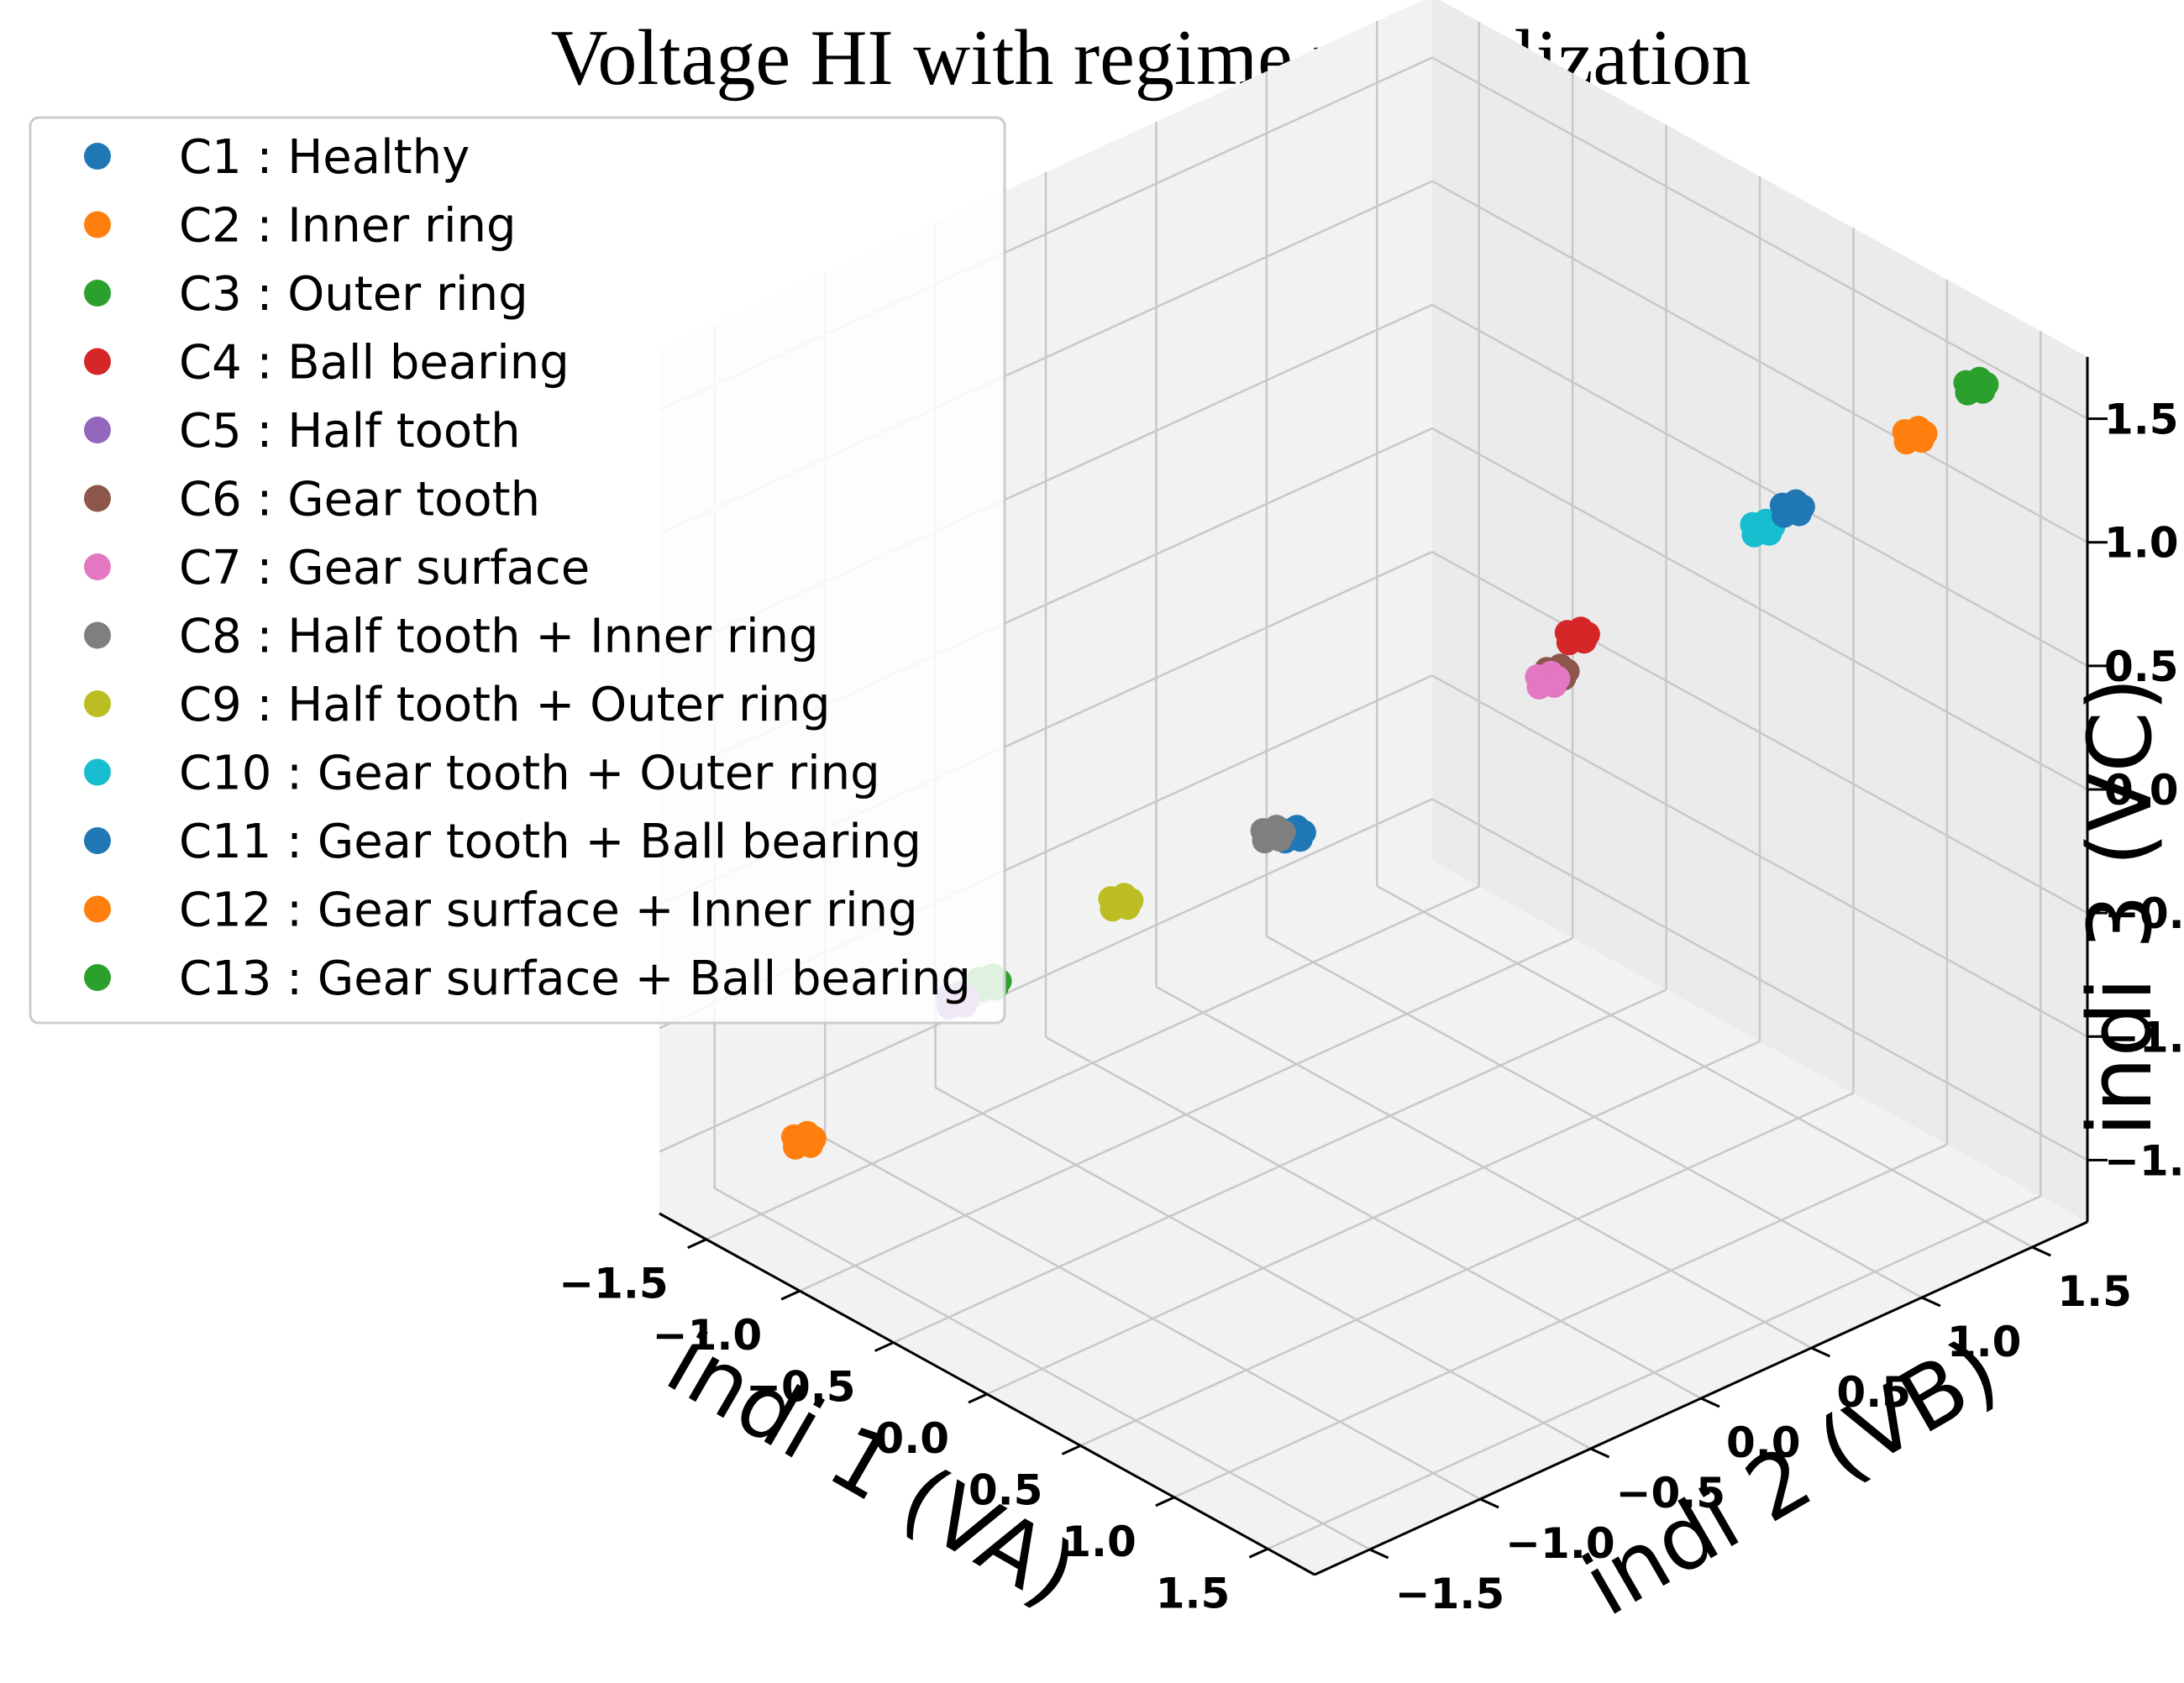 The image size is (2184, 1683). Describe the element at coordinates (1559, 1543) in the screenshot. I see `y-tick-label: −1.0` at that location.